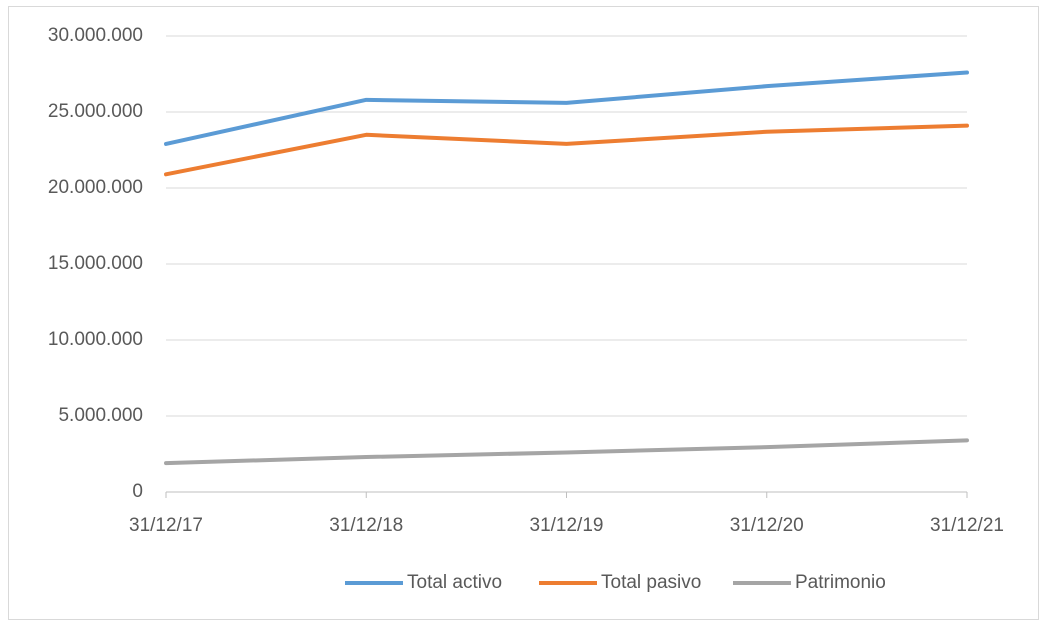  What do you see at coordinates (95, 35) in the screenshot?
I see `y-tick-label: 30.000.000` at bounding box center [95, 35].